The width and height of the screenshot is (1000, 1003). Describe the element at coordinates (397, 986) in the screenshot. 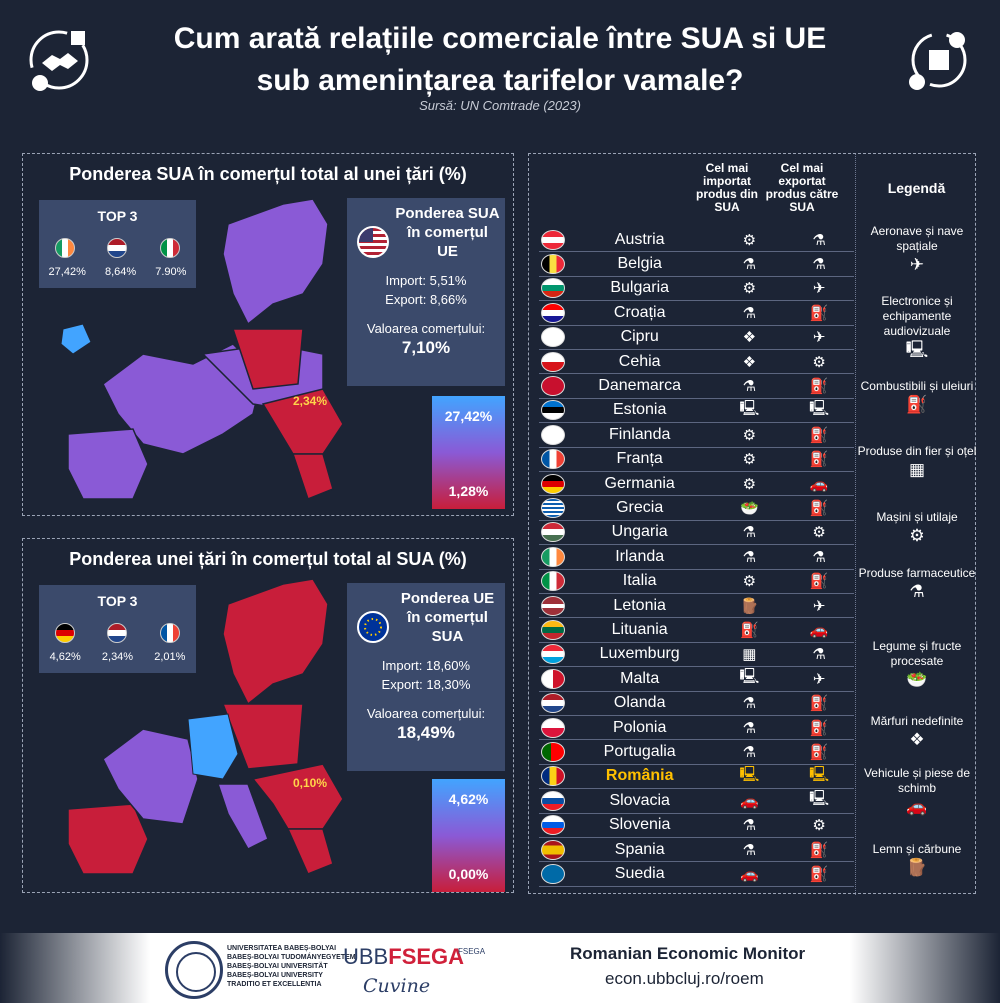

I see `signature: Cuvine` at that location.